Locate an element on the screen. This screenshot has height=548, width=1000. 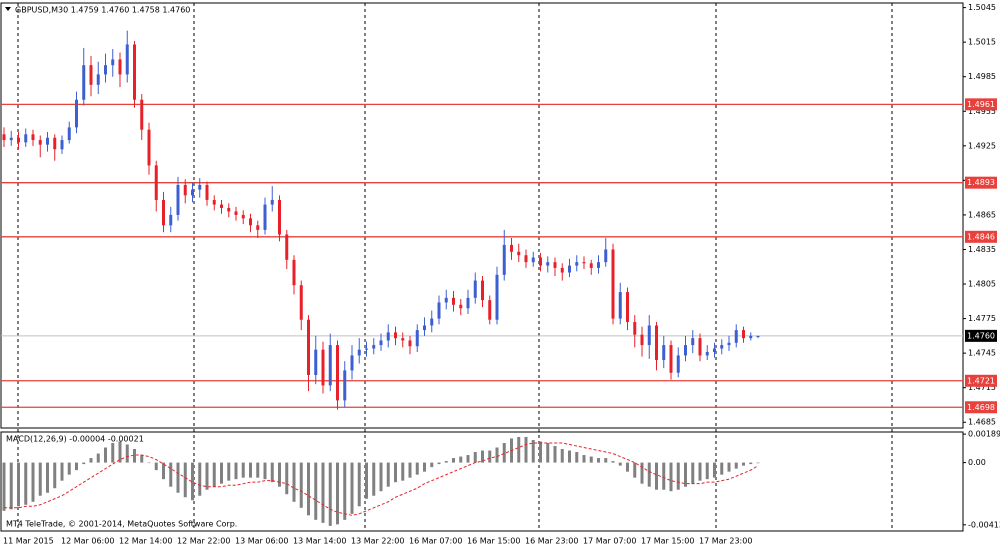
level-box is located at coordinates (981, 236).